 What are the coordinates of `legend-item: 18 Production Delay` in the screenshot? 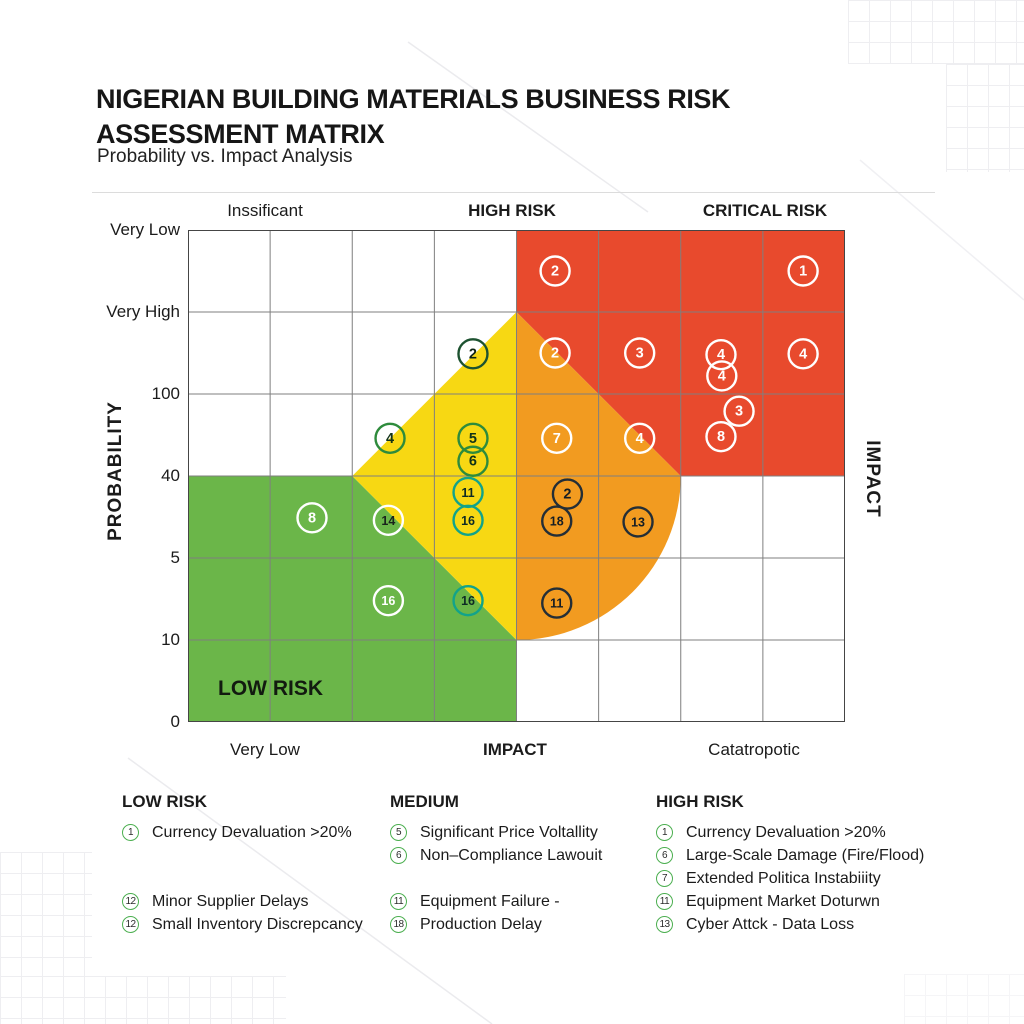 It's located at (496, 924).